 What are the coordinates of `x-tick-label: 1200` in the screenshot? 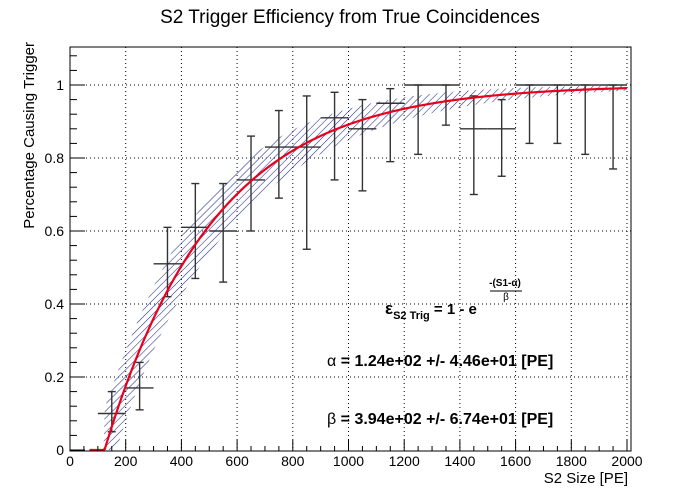 It's located at (404, 461).